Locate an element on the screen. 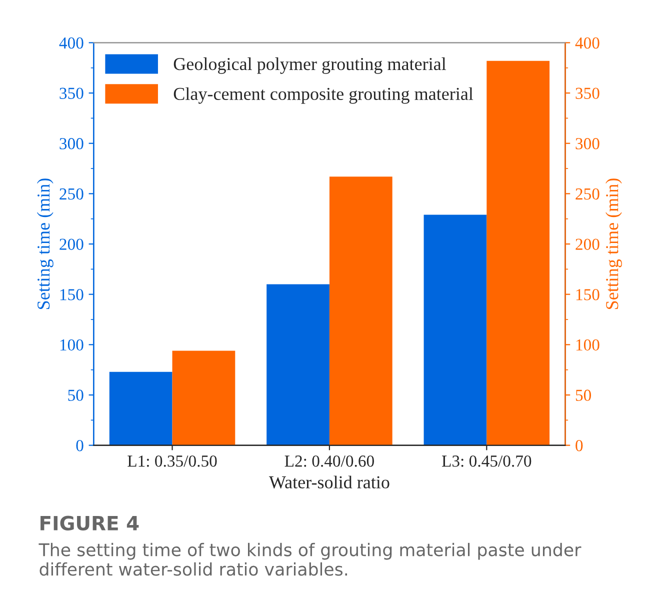  y-tick-label: 100 is located at coordinates (72, 345).